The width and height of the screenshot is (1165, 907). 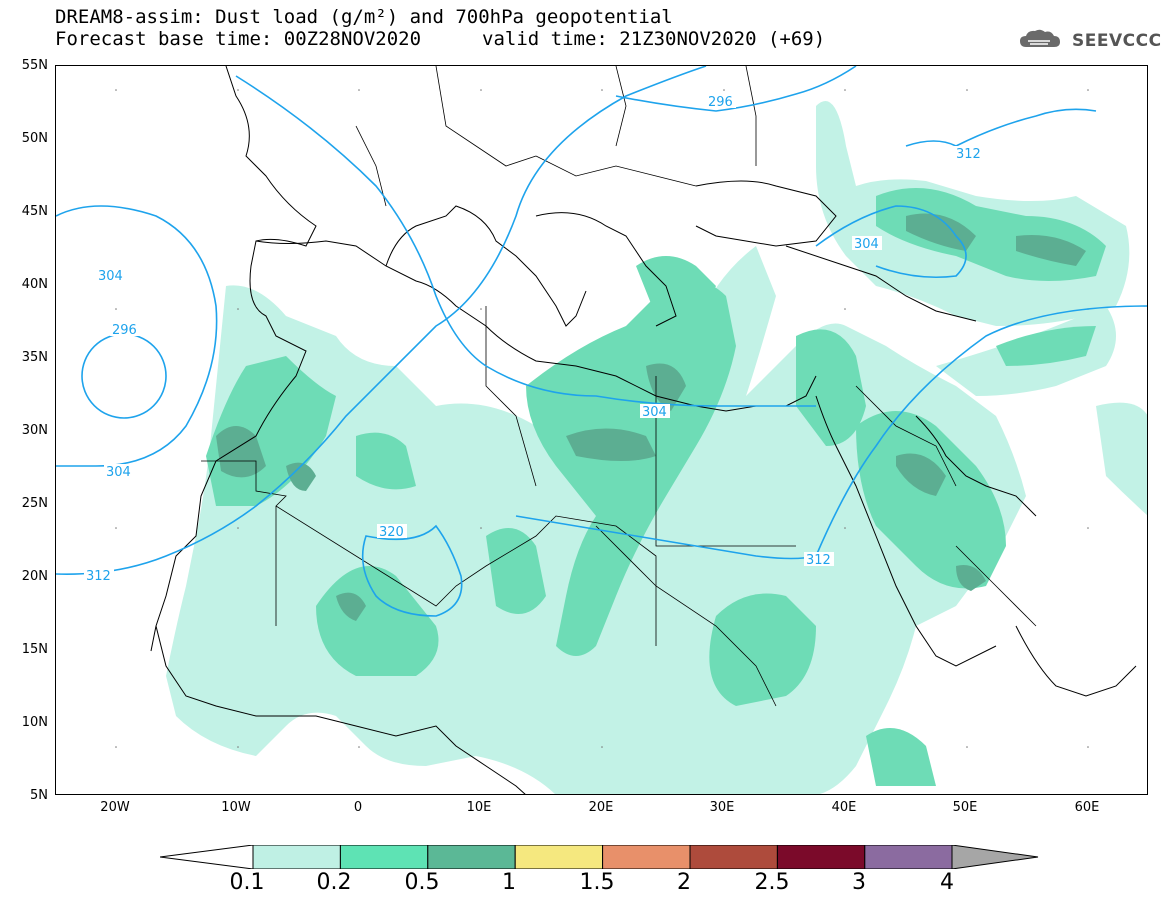 What do you see at coordinates (236, 807) in the screenshot?
I see `lon-label: 10W` at bounding box center [236, 807].